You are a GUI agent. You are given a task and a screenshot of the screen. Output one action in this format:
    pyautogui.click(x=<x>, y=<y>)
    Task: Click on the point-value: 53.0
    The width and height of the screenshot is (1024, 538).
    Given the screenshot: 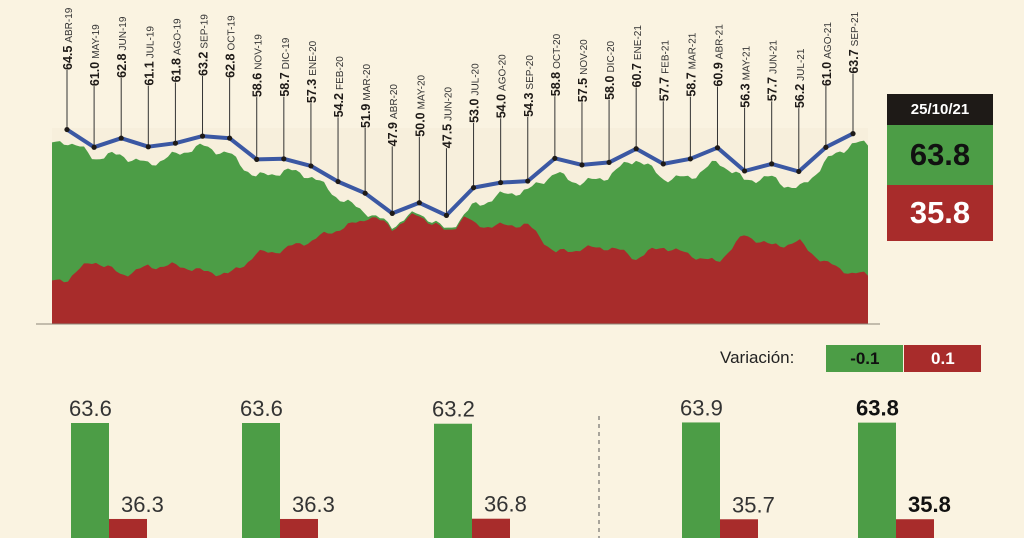 What is the action you would take?
    pyautogui.click(x=475, y=111)
    